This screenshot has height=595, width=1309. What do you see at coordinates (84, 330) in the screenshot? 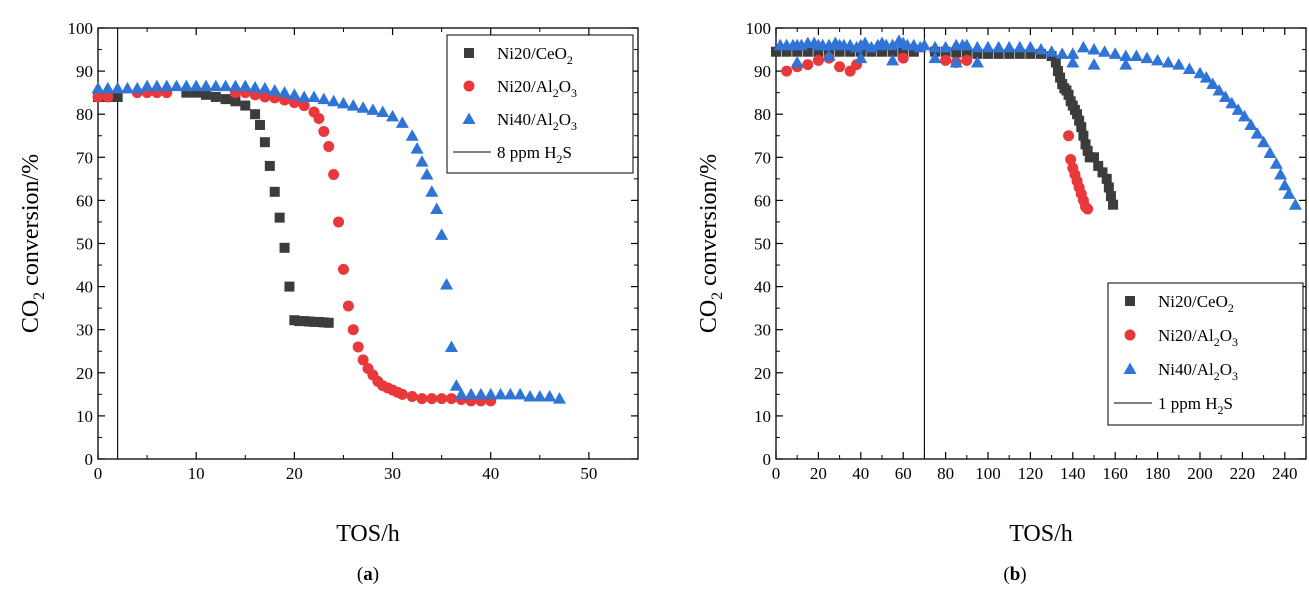
I see `y-tick-label: 30` at bounding box center [84, 330].